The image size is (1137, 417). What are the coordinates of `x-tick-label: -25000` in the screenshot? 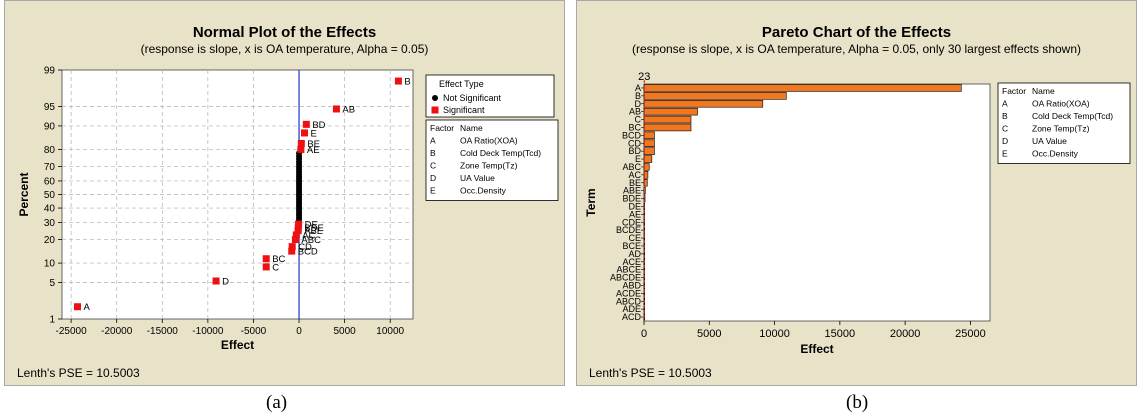 It's located at (72, 331).